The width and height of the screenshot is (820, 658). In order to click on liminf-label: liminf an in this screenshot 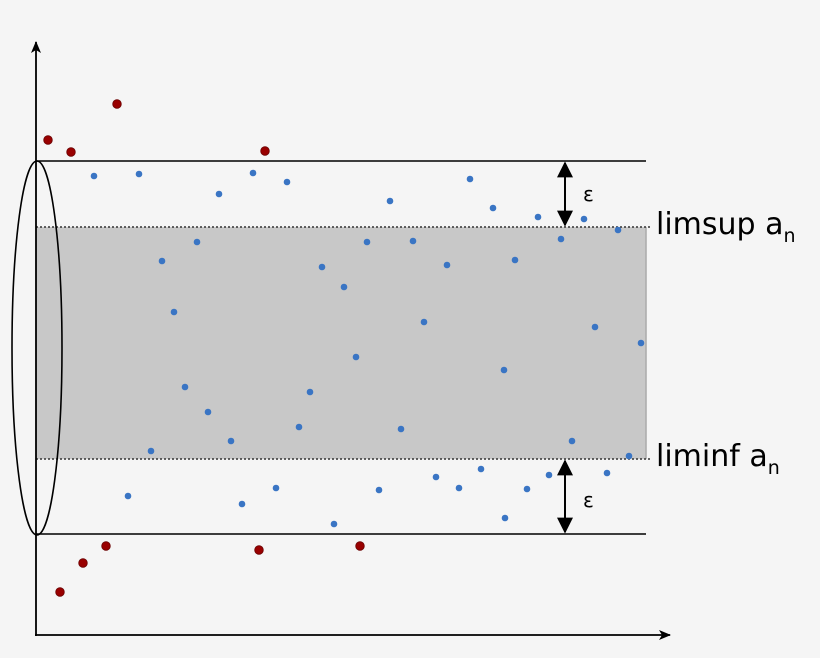, I will do `click(718, 459)`.